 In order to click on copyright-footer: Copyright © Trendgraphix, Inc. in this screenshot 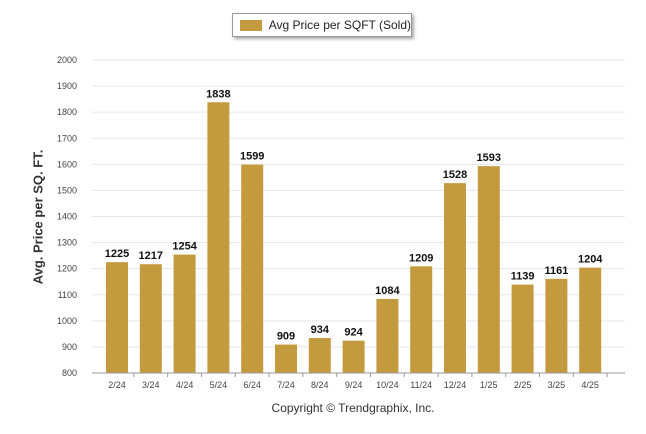, I will do `click(353, 408)`.